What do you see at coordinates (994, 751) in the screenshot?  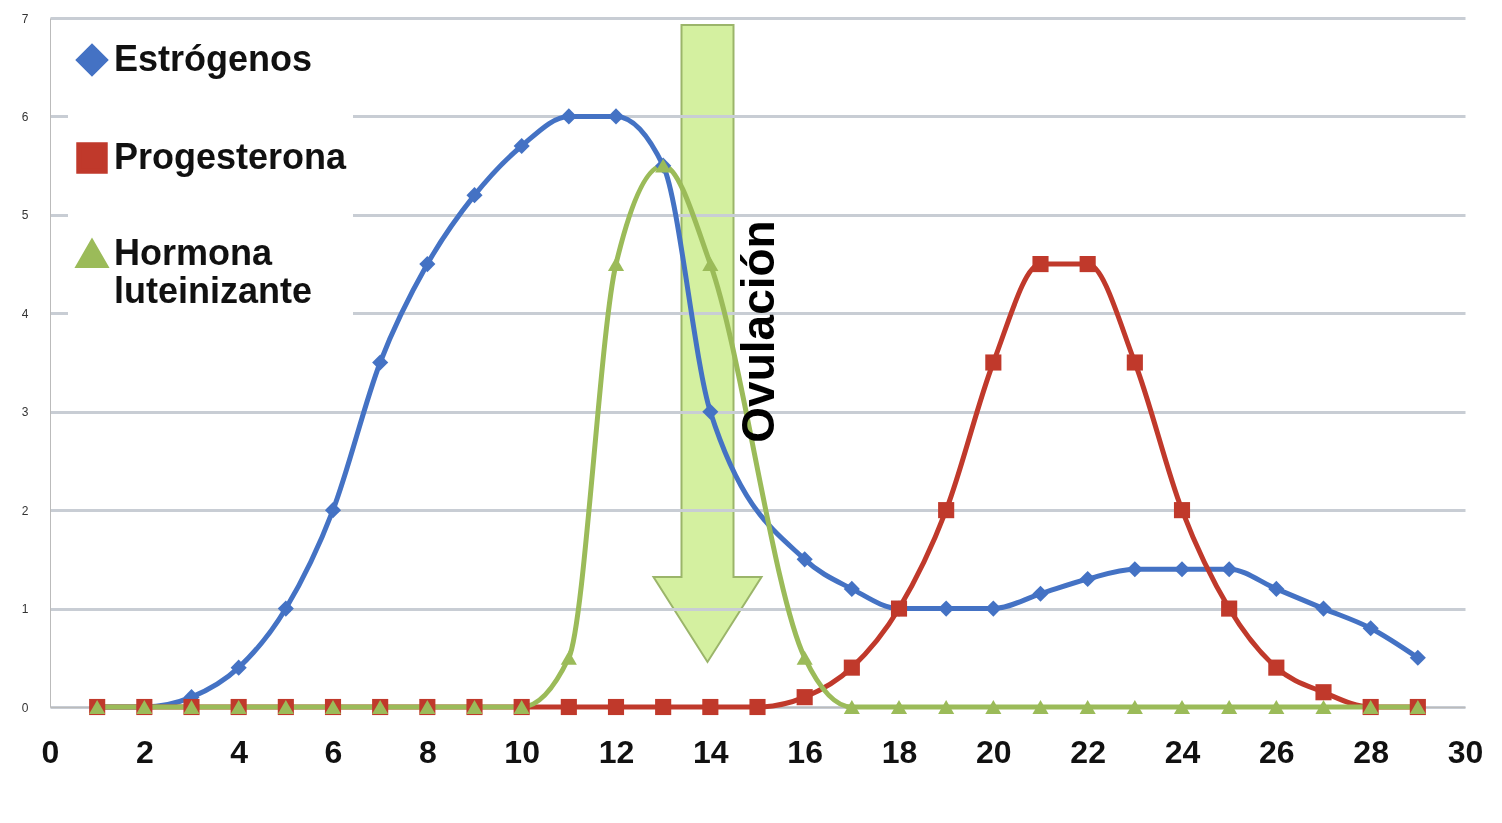 I see `x-tick-label: 20` at bounding box center [994, 751].